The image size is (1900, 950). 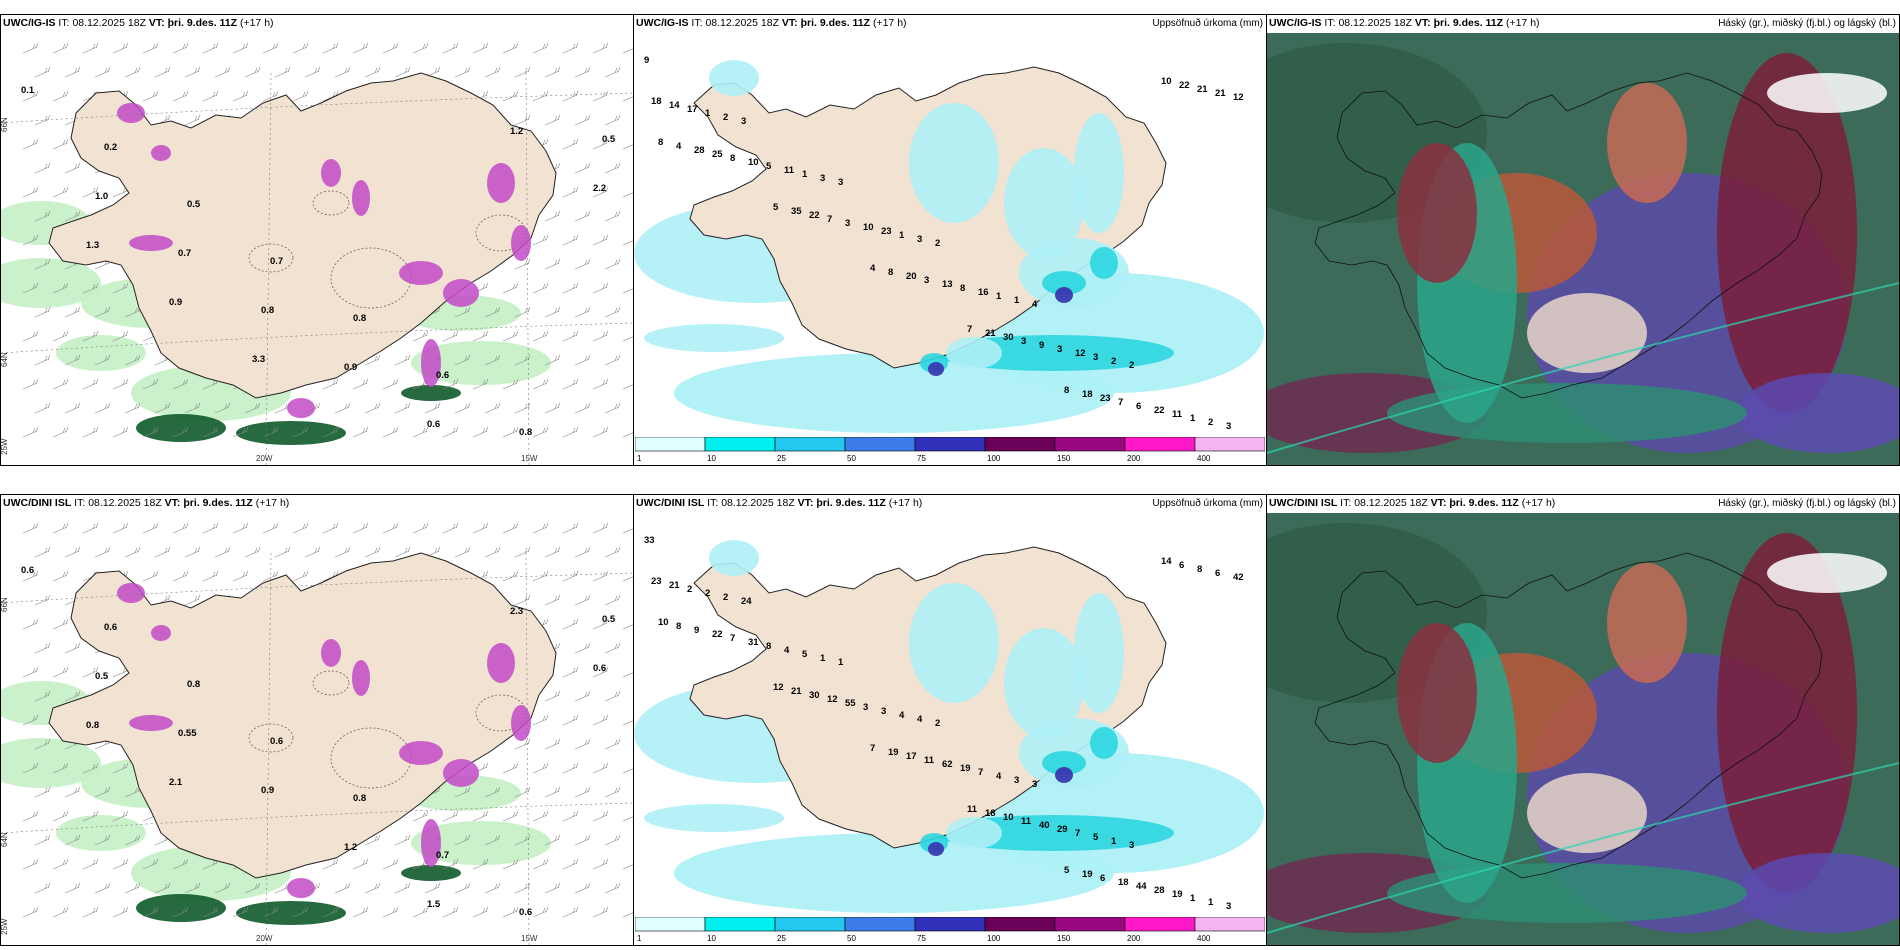 I want to click on lon-label-15: 15W, so click(x=529, y=458).